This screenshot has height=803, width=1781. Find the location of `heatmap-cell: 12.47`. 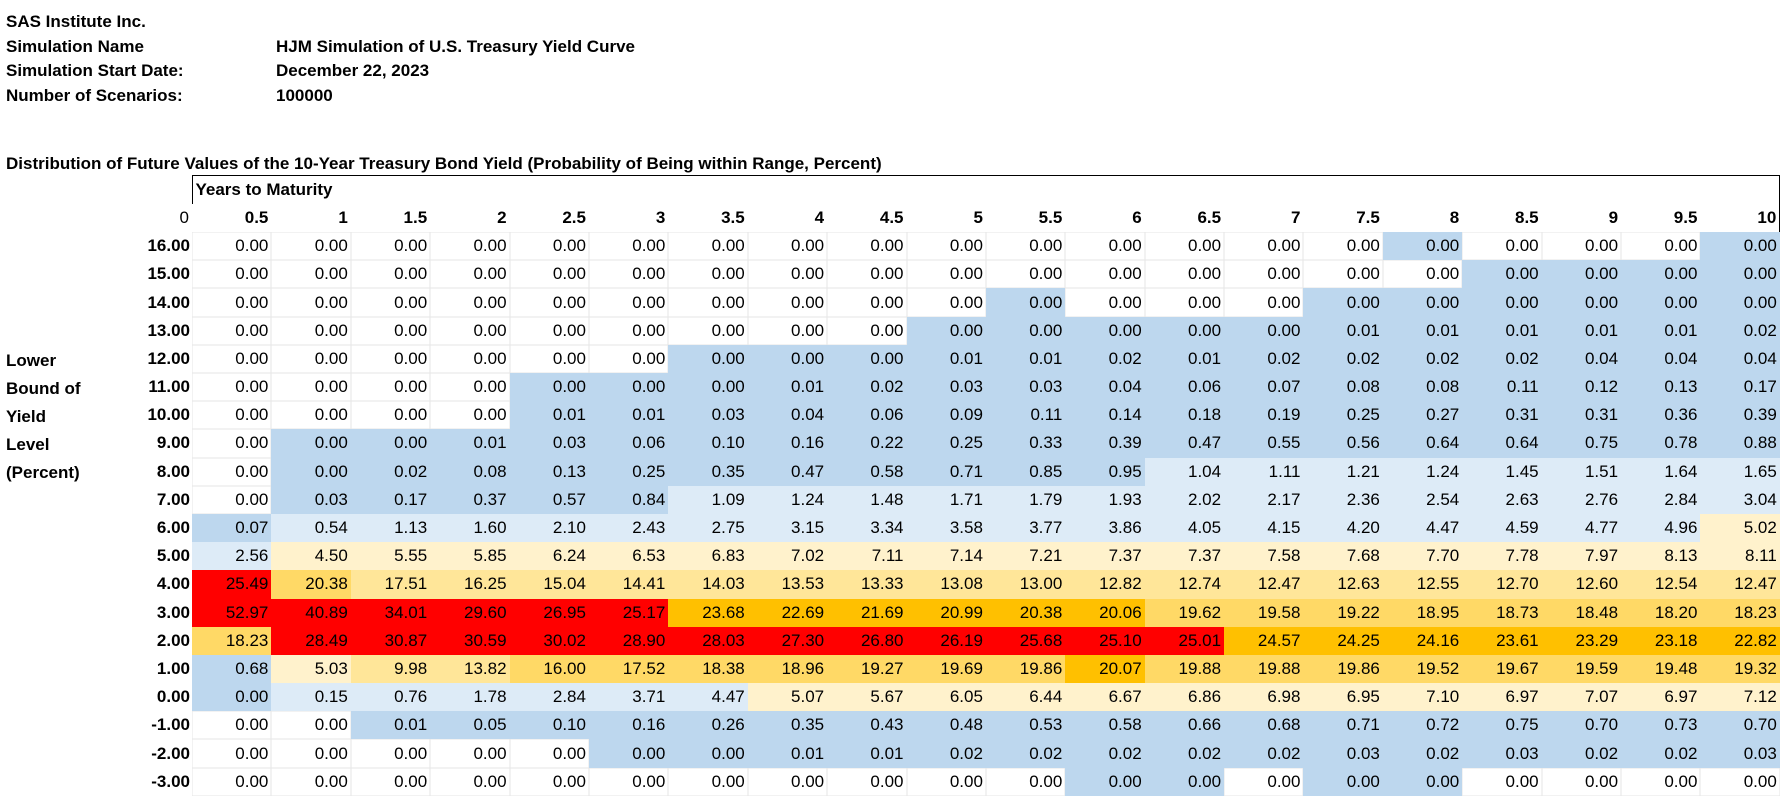

heatmap-cell: 12.47 is located at coordinates (1740, 584).